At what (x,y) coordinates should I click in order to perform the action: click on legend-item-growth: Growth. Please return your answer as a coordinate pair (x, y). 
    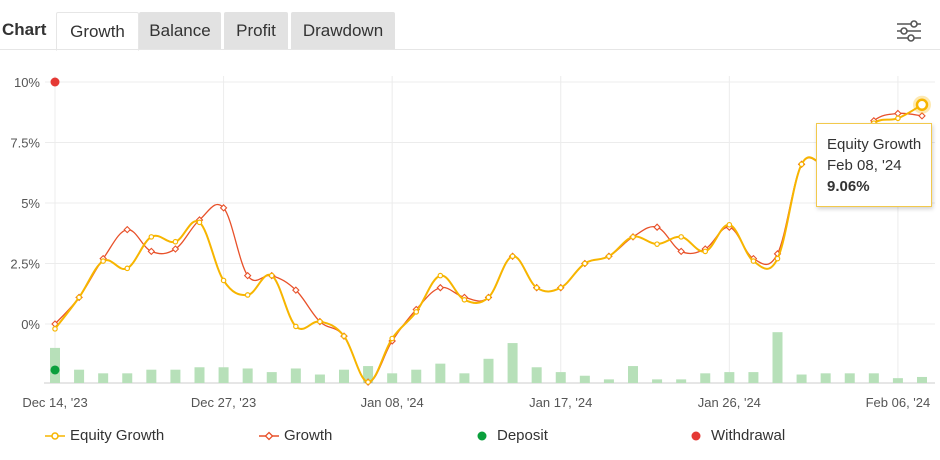
    Looking at the image, I should click on (303, 436).